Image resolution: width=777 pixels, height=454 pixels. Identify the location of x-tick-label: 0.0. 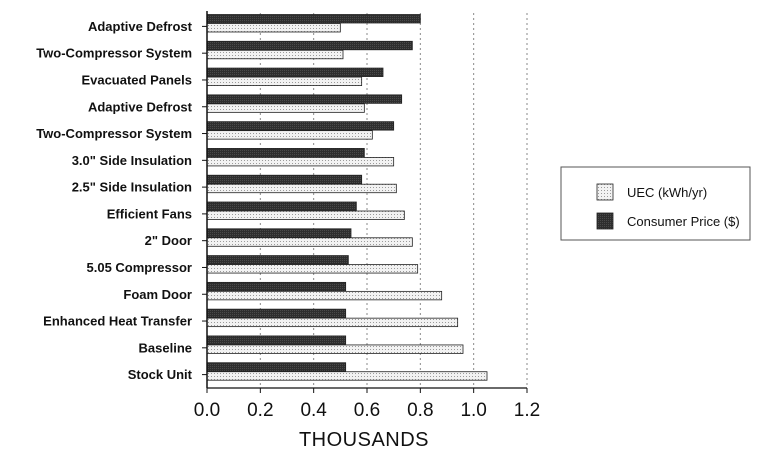
(207, 410).